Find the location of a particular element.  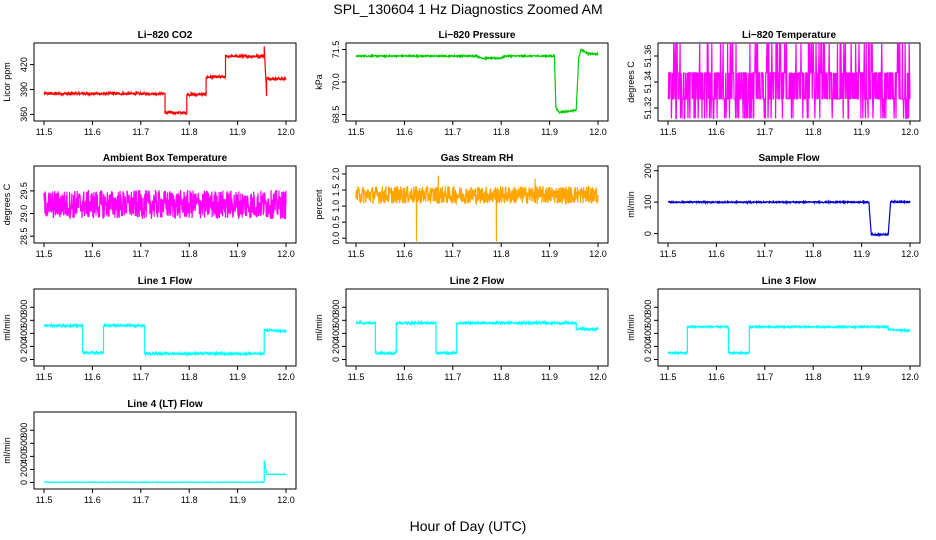

y-tick-label: 51.36 is located at coordinates (648, 56).